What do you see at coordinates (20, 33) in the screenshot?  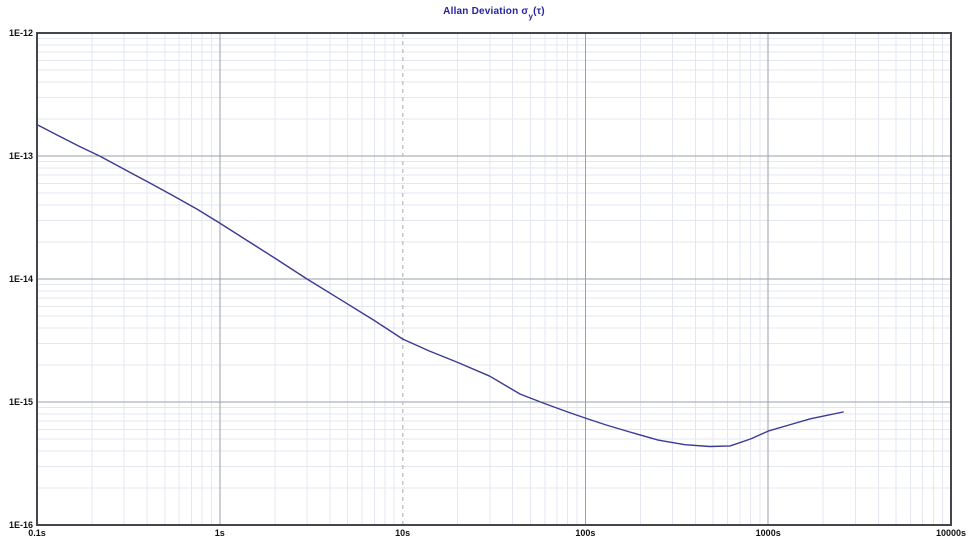 I see `y-tick-label: 1E-12` at bounding box center [20, 33].